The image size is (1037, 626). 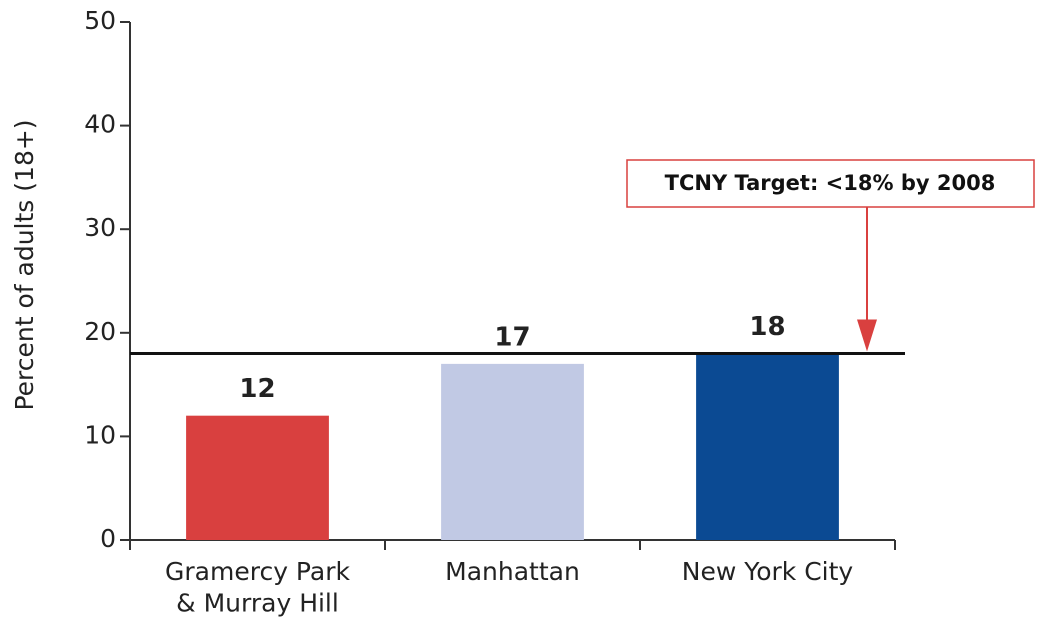 What do you see at coordinates (100, 124) in the screenshot?
I see `y-tick-label: 40` at bounding box center [100, 124].